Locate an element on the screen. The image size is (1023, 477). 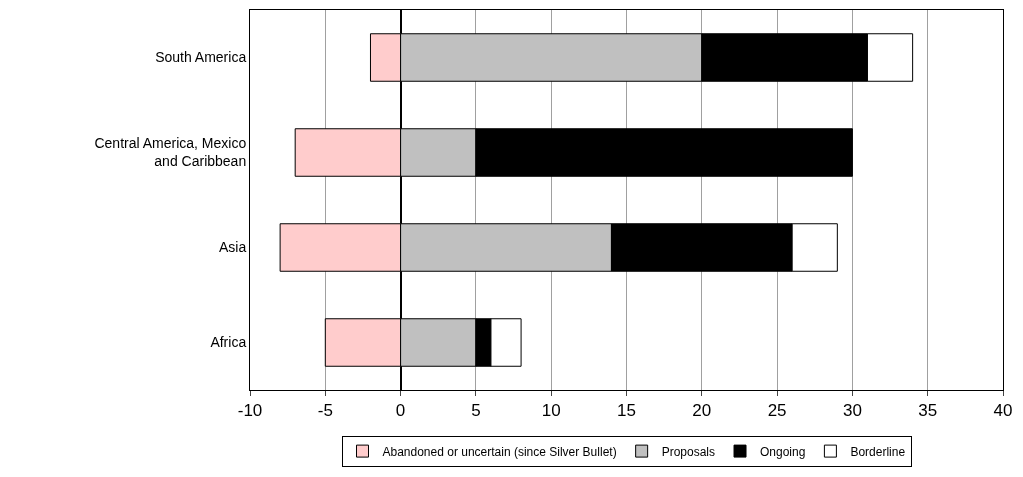
x-tick-label: 15 is located at coordinates (626, 411).